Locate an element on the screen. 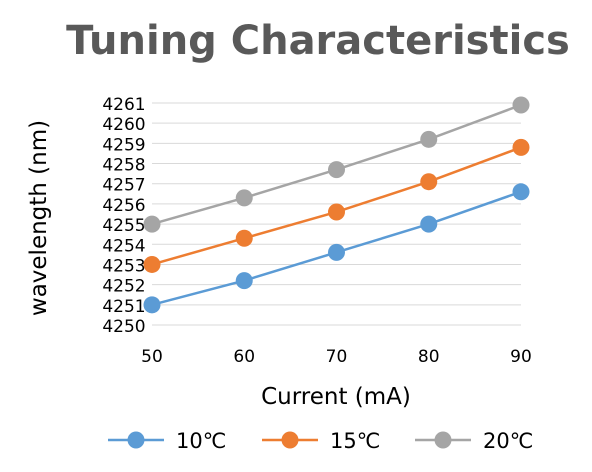  x-tick-label: 90 is located at coordinates (521, 357).